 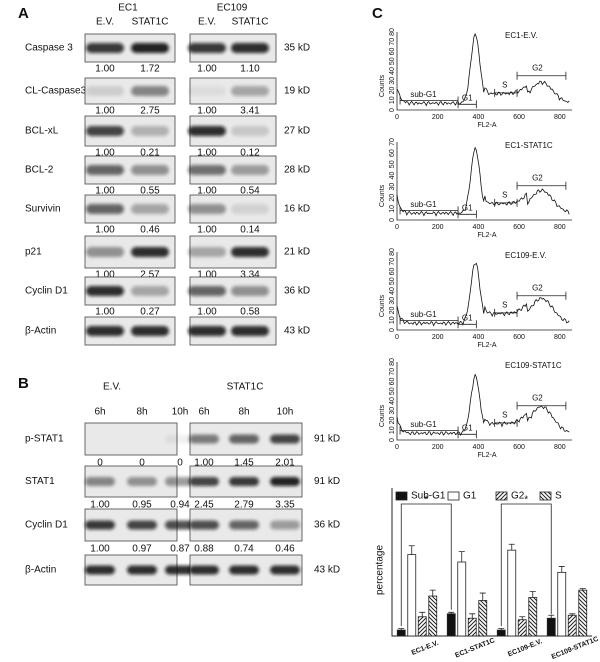 What do you see at coordinates (203, 412) in the screenshot?
I see `lane-label: 6h` at bounding box center [203, 412].